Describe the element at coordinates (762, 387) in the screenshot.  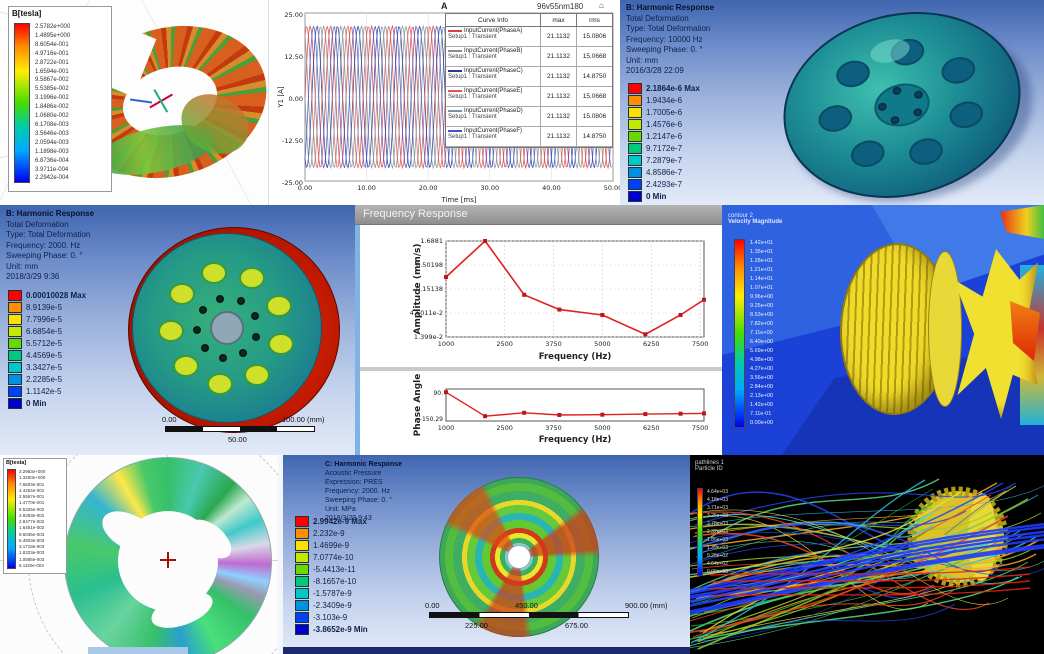
I see `list-value: 2.84e+00` at that location.